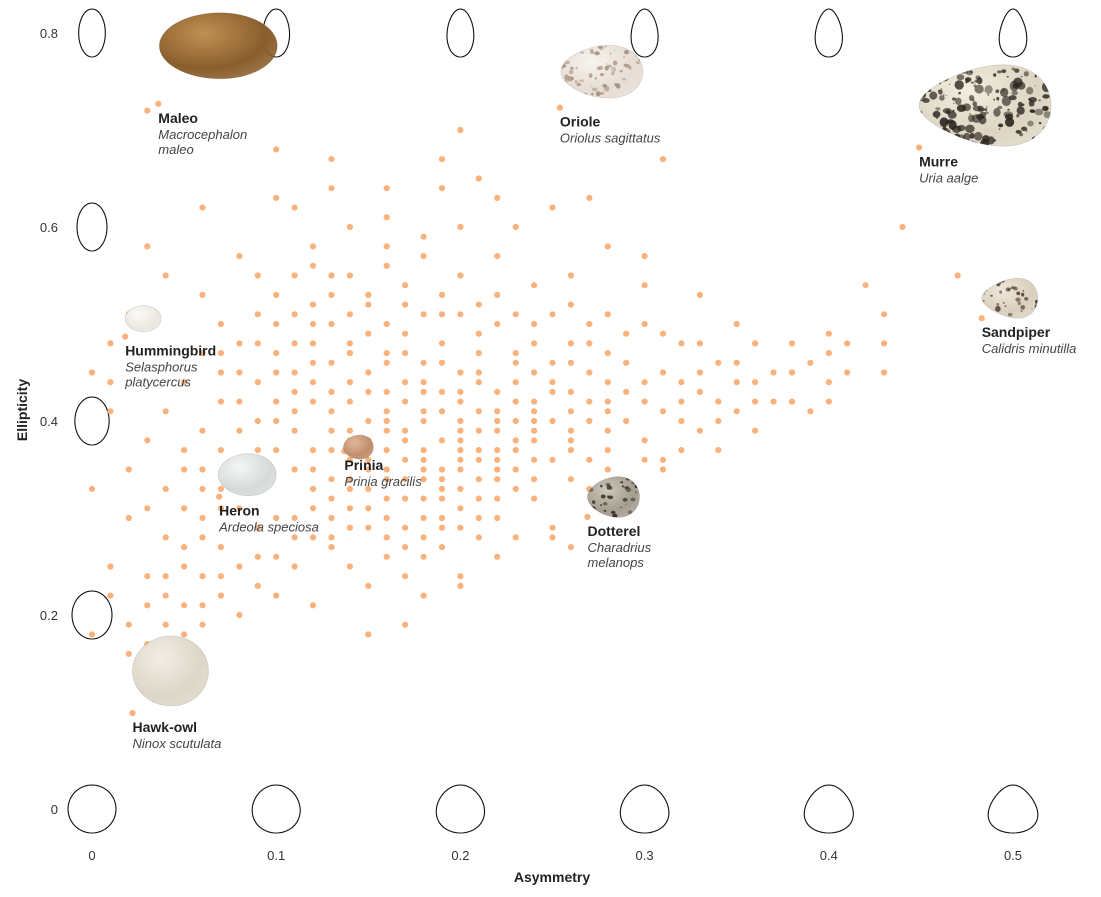 This screenshot has height=897, width=1101. What do you see at coordinates (49, 615) in the screenshot?
I see `y-tick-label: 0.2` at bounding box center [49, 615].